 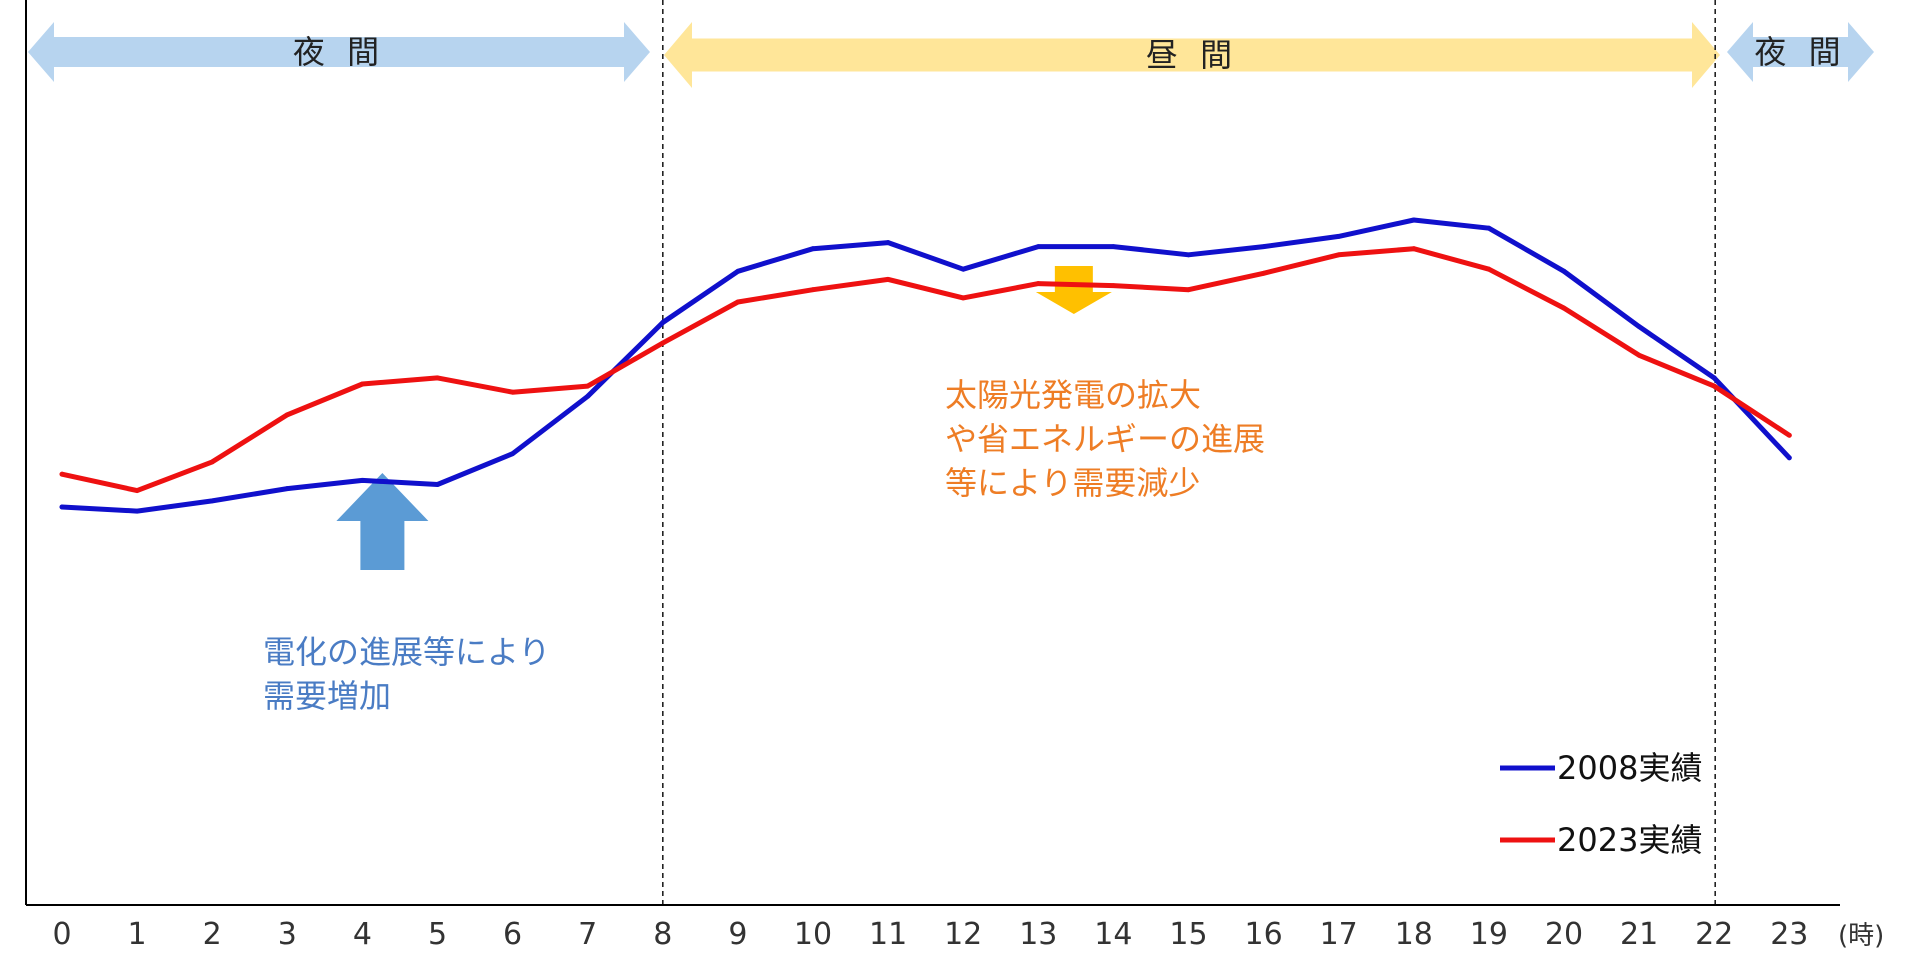 What do you see at coordinates (888, 934) in the screenshot?
I see `x-tick-label-11: 11` at bounding box center [888, 934].